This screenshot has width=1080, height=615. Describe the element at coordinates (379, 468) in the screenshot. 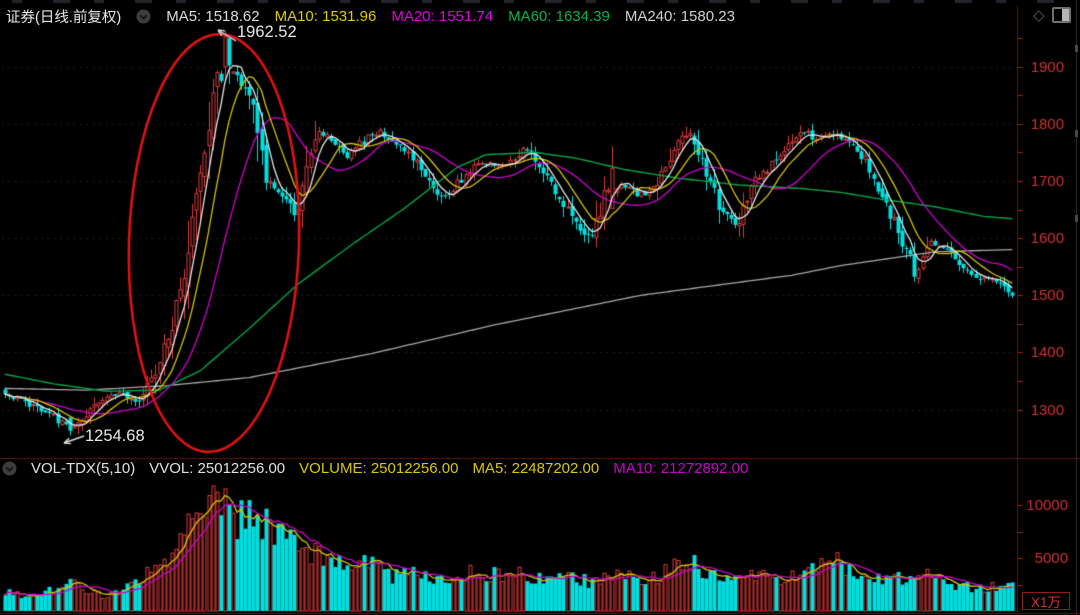

I see `volume-value-label: VOLUME: 25012256.00` at that location.